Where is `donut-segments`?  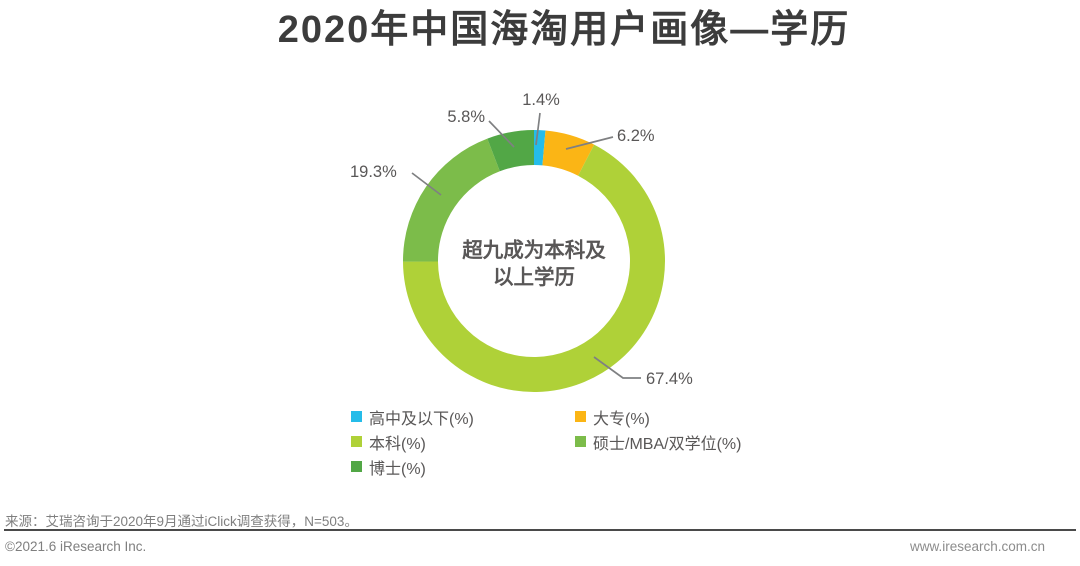
donut-segments is located at coordinates (533, 261).